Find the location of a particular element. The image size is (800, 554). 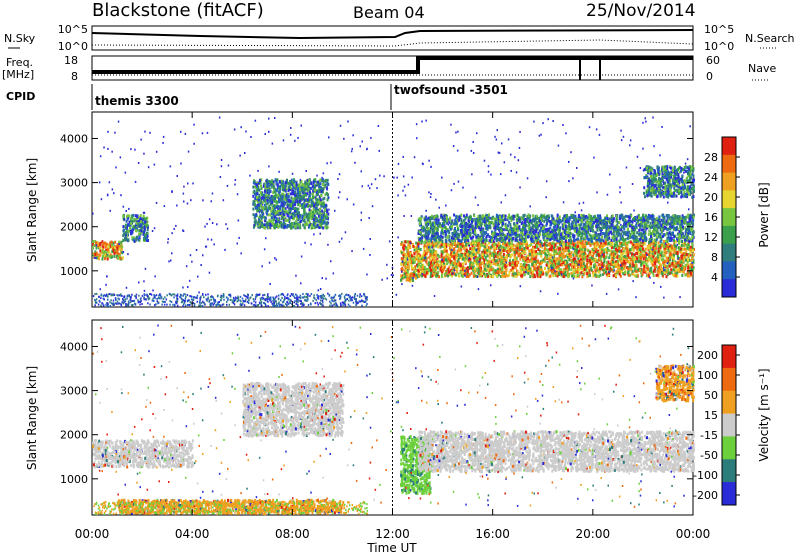

cpid-segment-2: twofsound -3501 is located at coordinates (451, 90).